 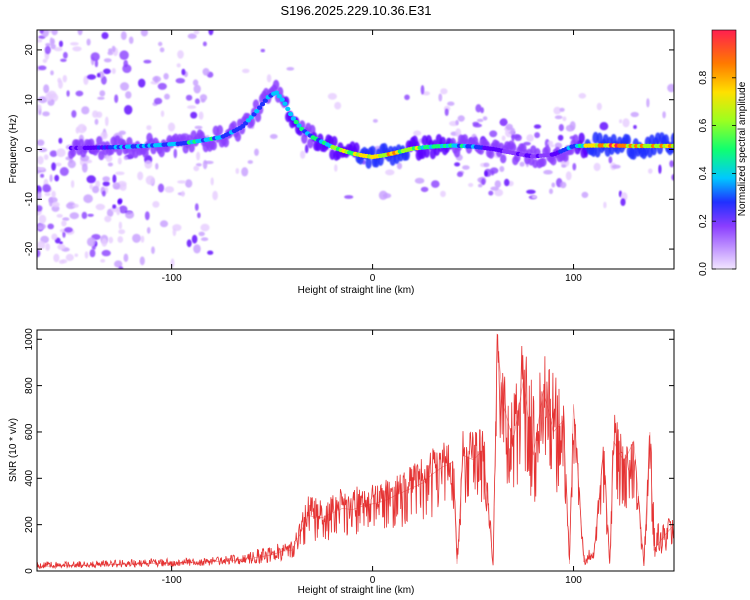 What do you see at coordinates (703, 77) in the screenshot?
I see `colorbar-tick-label: 0.8` at bounding box center [703, 77].